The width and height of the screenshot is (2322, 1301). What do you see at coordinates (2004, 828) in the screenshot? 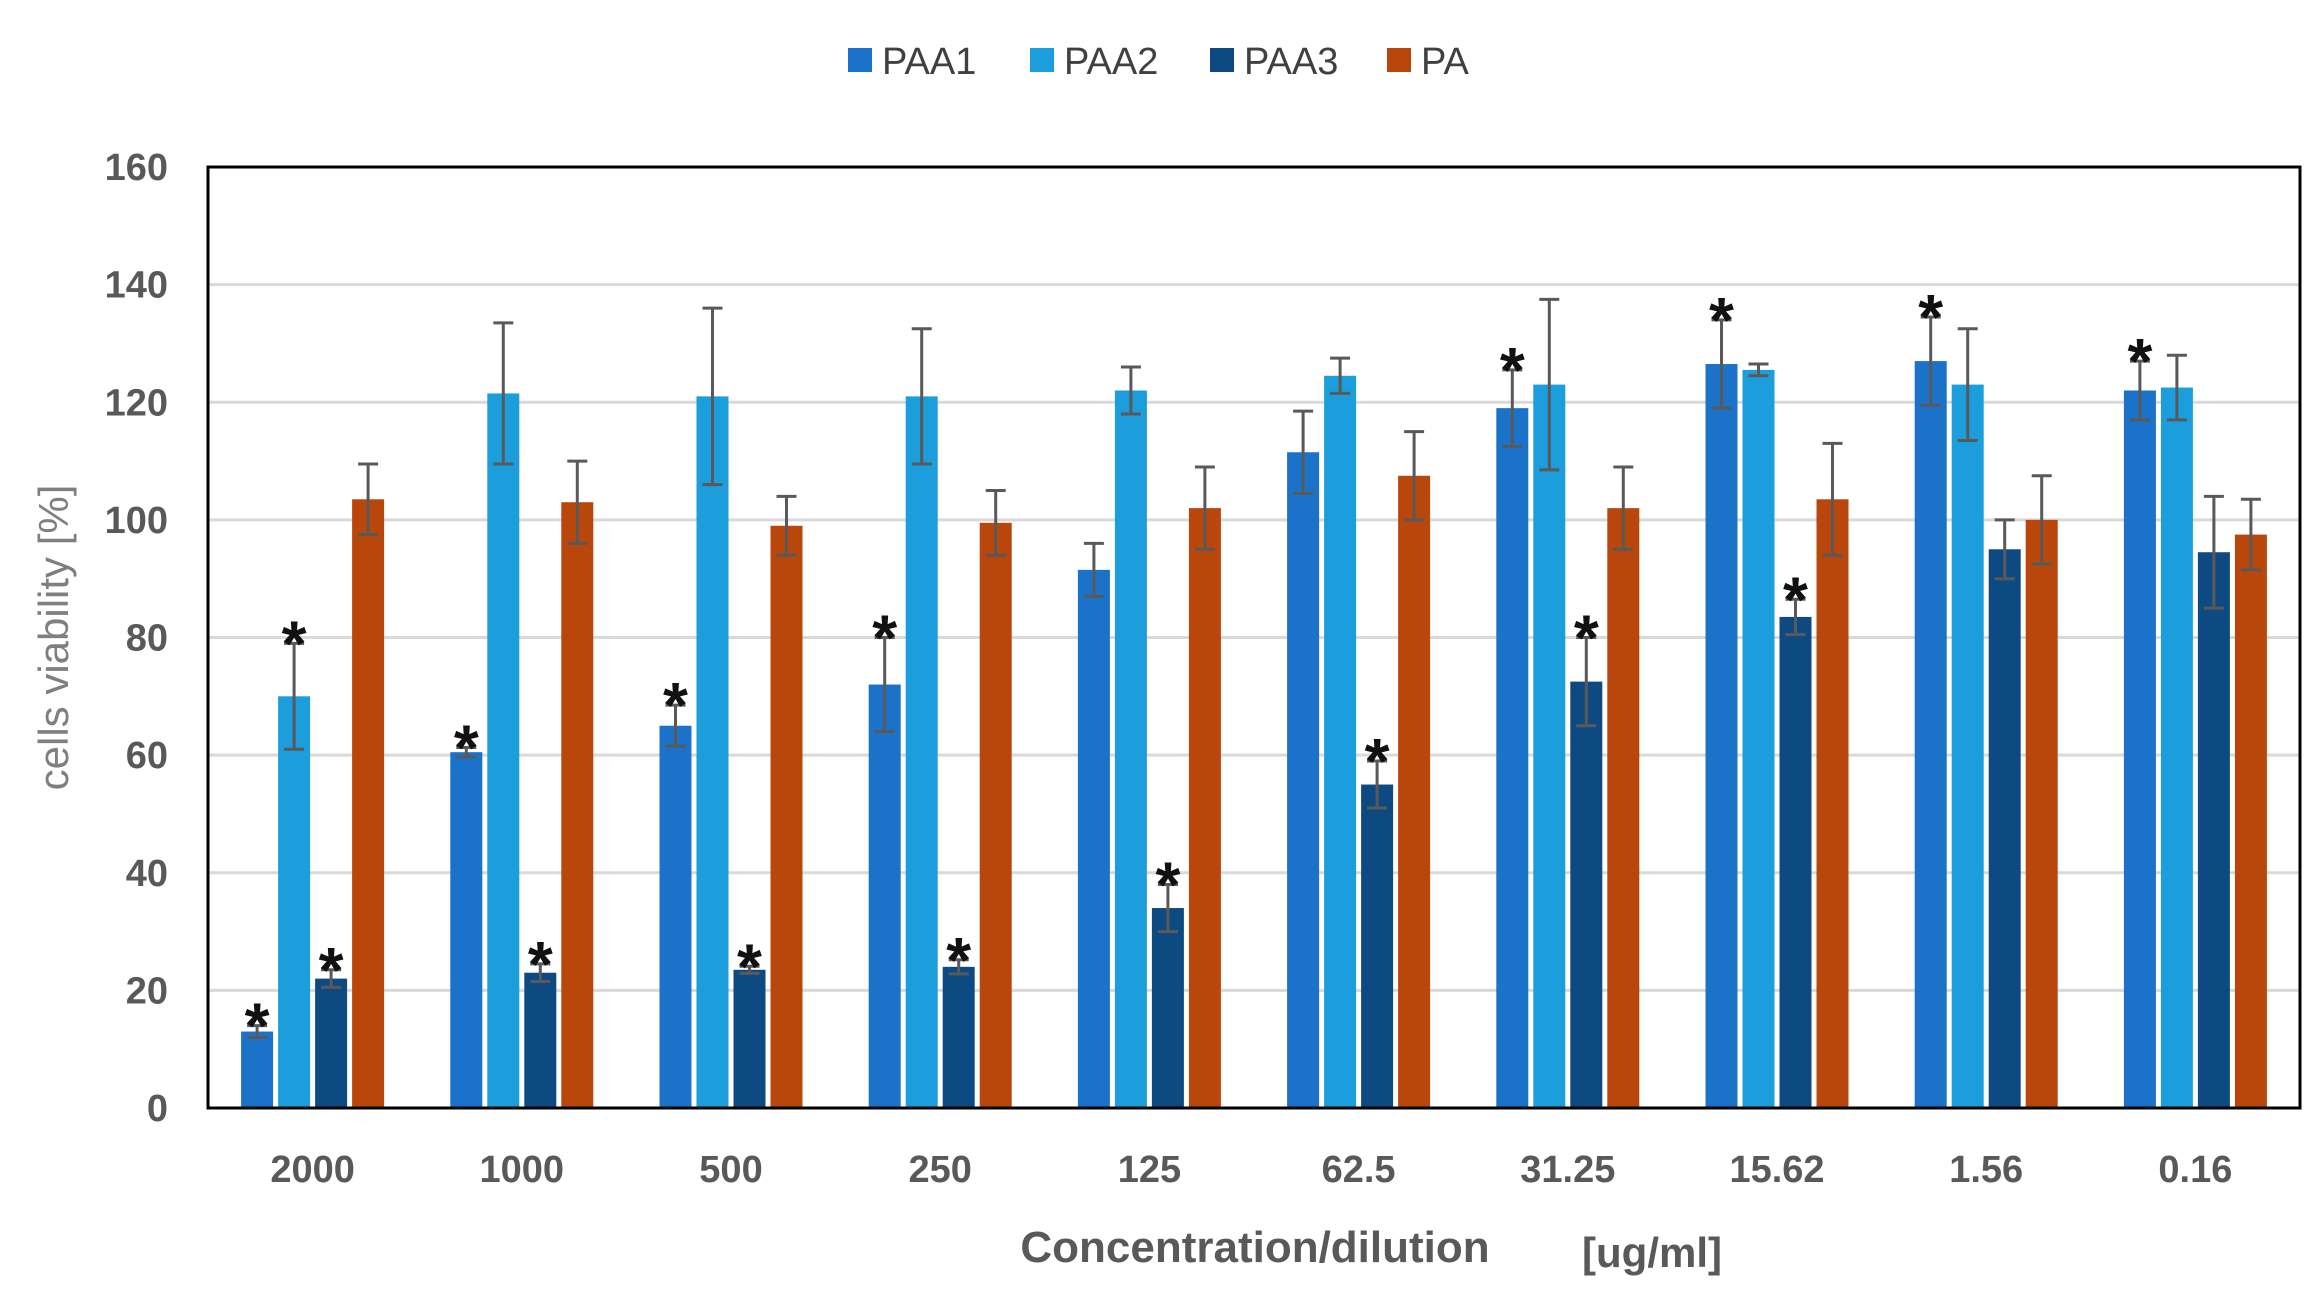
I see `bar-paa3-1.56` at bounding box center [2004, 828].